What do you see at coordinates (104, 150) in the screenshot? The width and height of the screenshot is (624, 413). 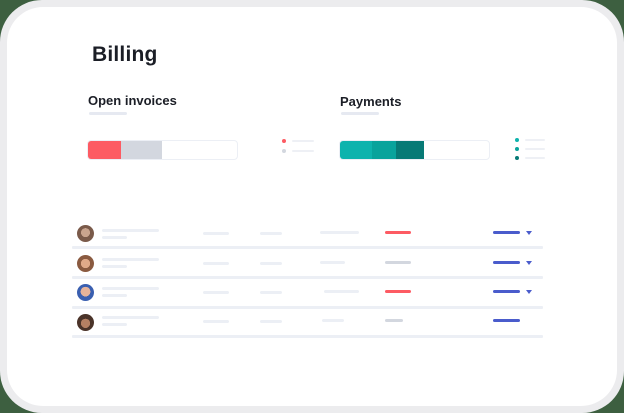 I see `open-invoices-segment-overdue` at bounding box center [104, 150].